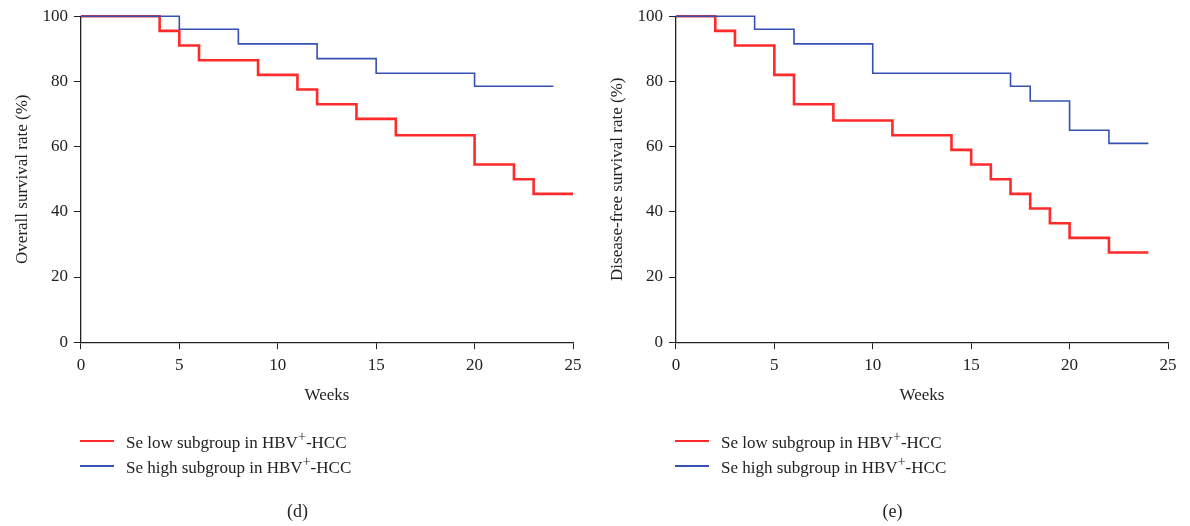  Describe the element at coordinates (616, 179) in the screenshot. I see `y-axis-title: Disease-free survival rate (%)` at that location.